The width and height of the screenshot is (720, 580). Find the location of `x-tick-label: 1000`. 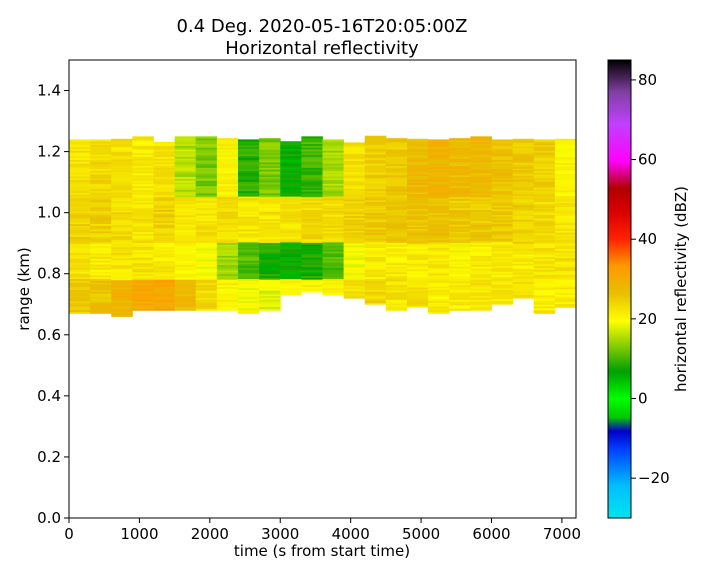

x-tick-label: 1000 is located at coordinates (139, 534).